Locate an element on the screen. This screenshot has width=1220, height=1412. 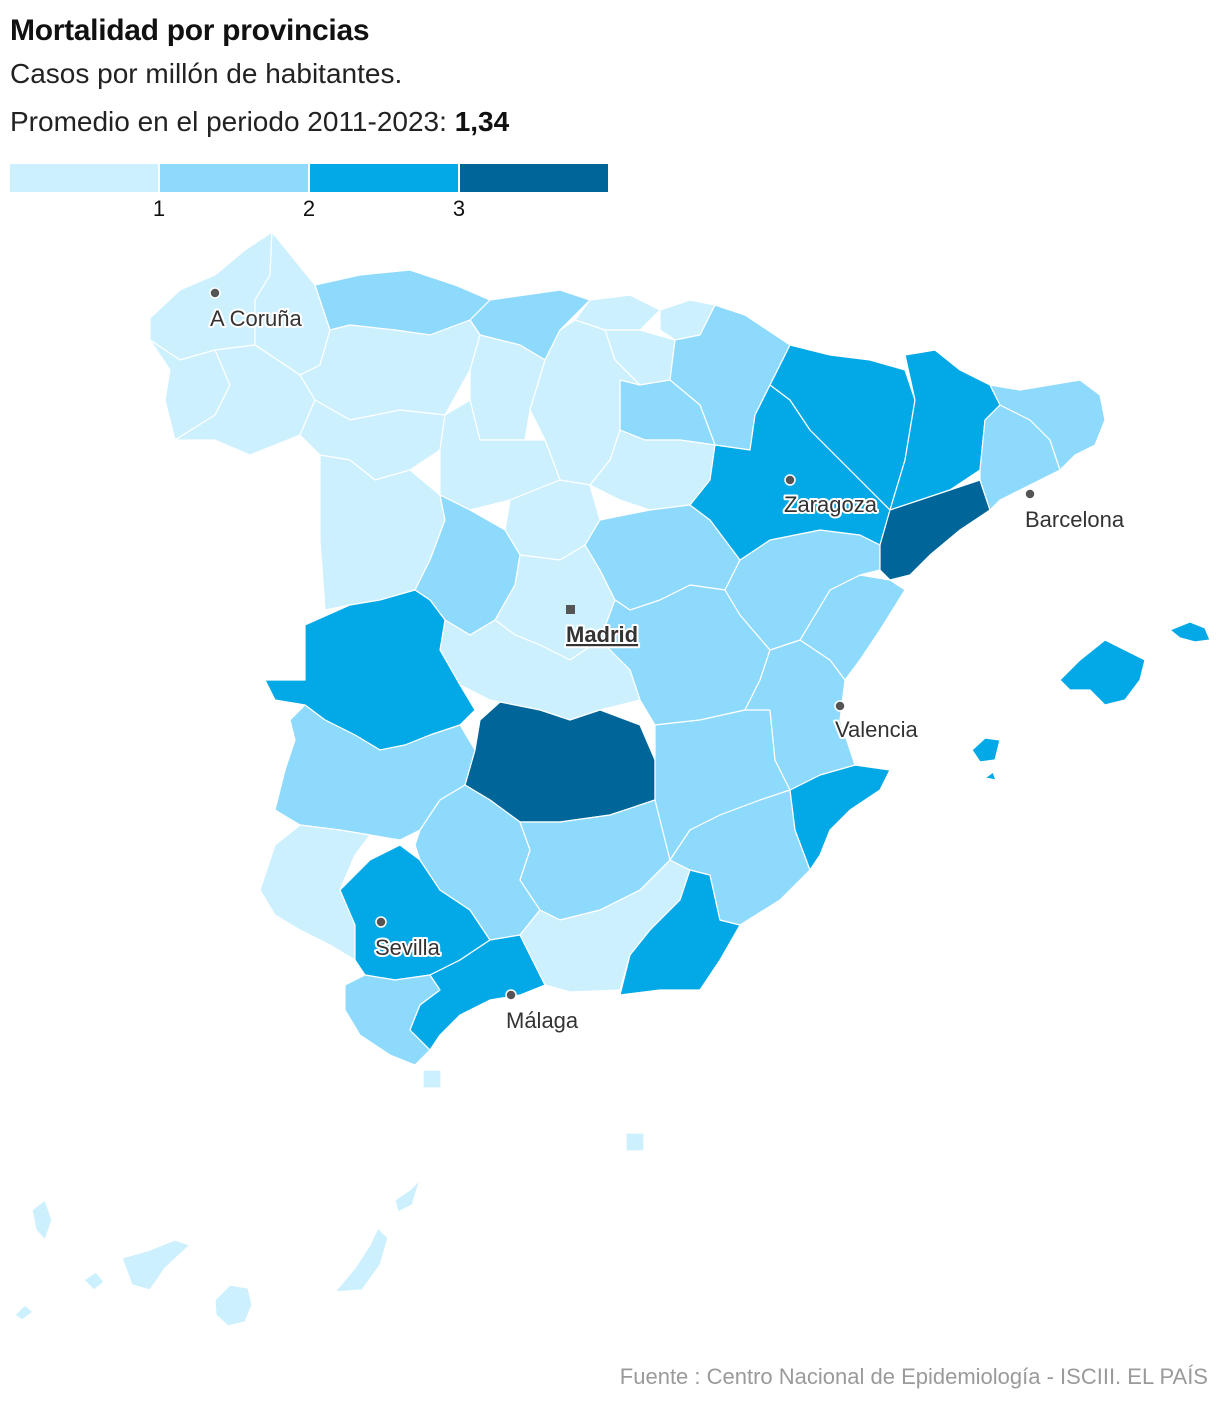
province-lanzarote is located at coordinates (407, 1196).